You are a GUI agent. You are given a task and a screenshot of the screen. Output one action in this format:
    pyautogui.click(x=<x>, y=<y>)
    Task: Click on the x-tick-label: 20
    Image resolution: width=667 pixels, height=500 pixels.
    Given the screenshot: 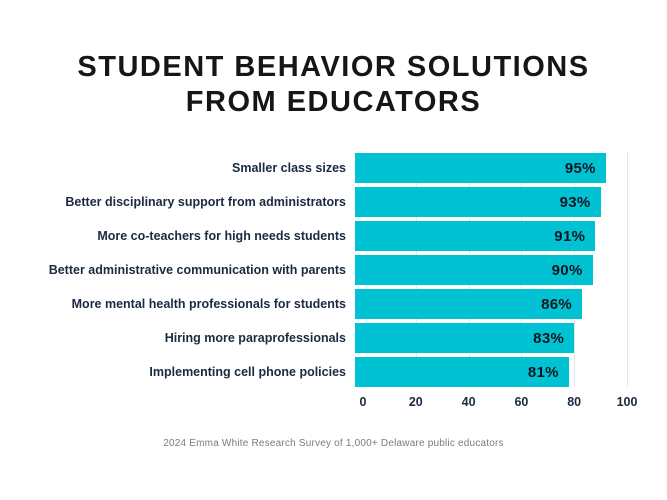 What is the action you would take?
    pyautogui.click(x=415, y=402)
    